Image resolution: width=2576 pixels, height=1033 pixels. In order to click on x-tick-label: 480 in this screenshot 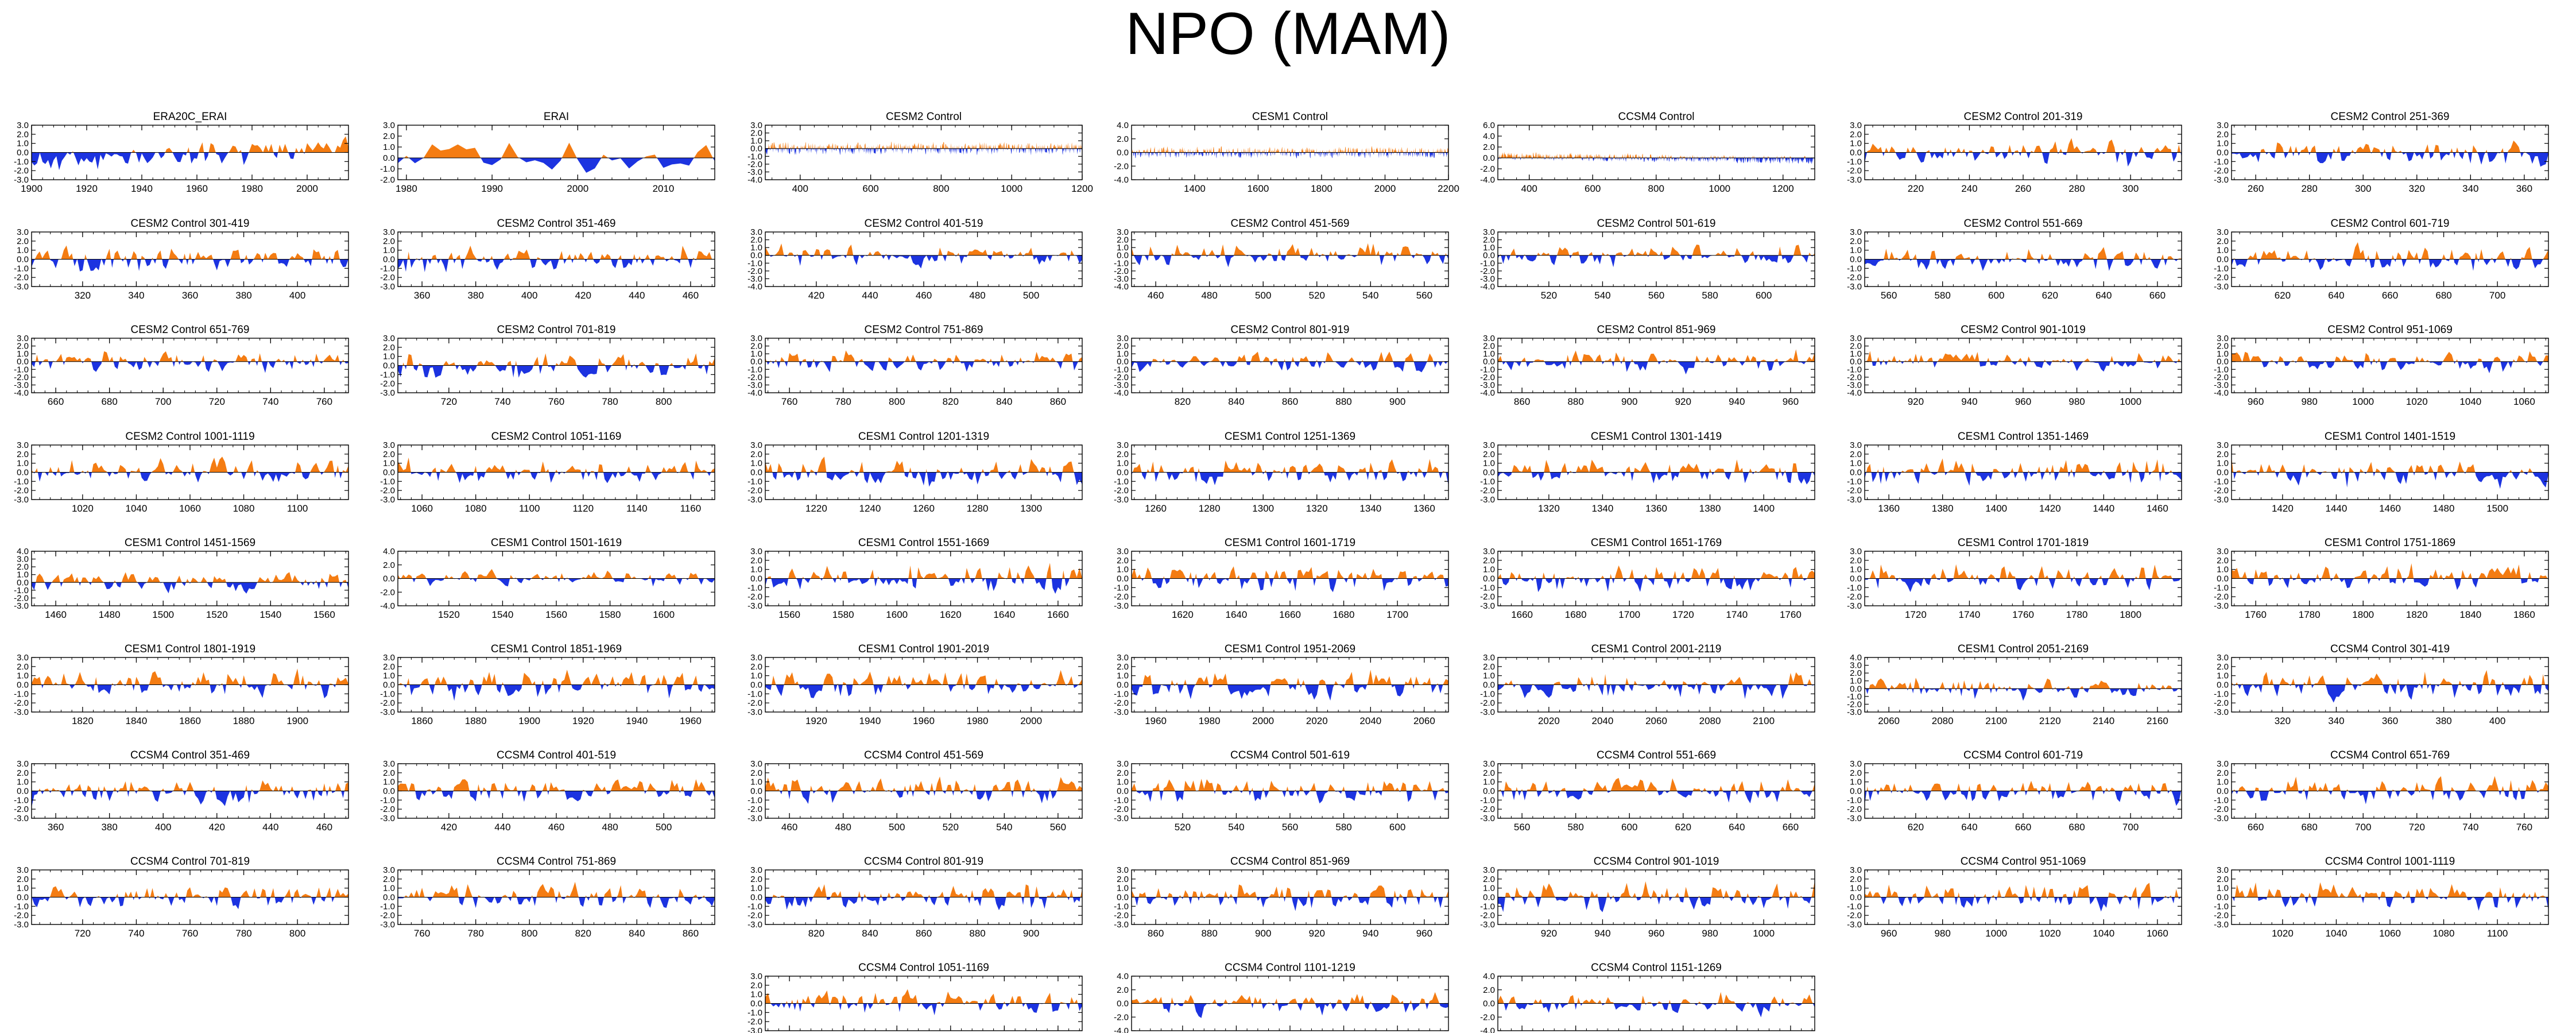, I will do `click(977, 295)`.